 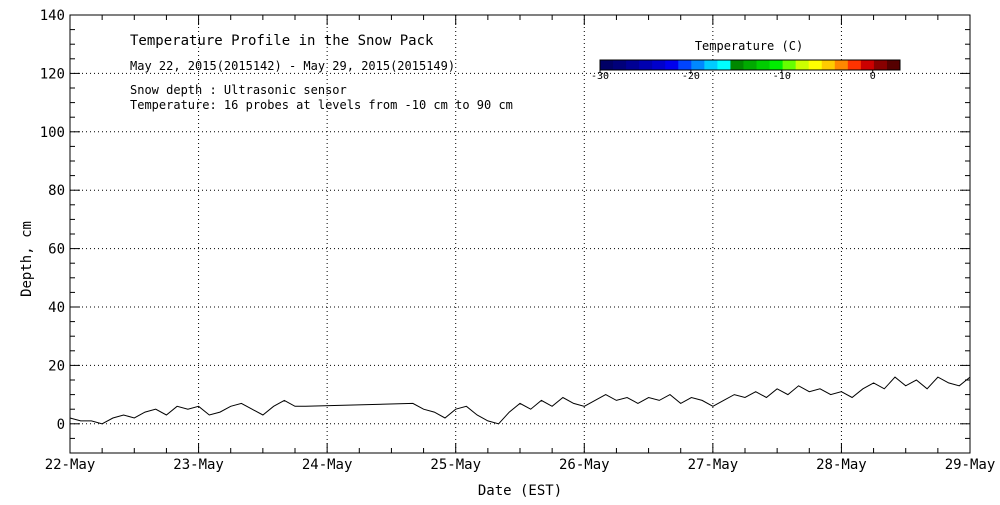 What do you see at coordinates (600, 76) in the screenshot?
I see `colorbar-tick-label: -30` at bounding box center [600, 76].